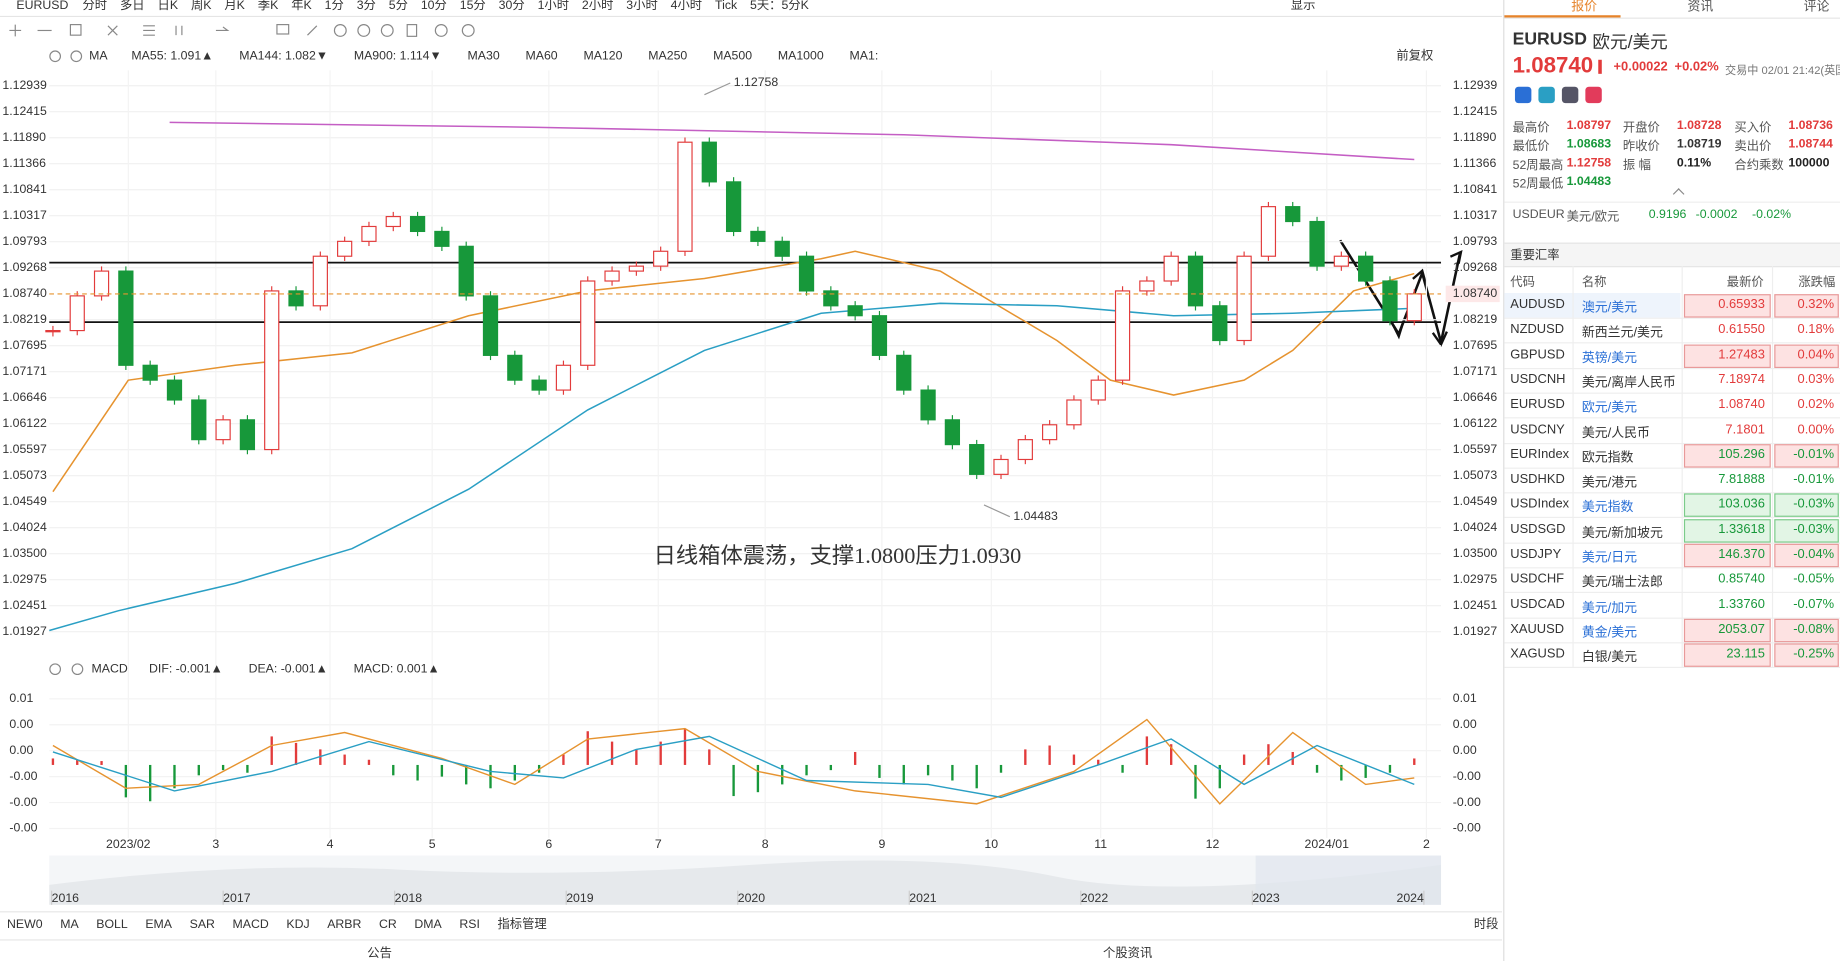 This screenshot has height=961, width=1840. What do you see at coordinates (1809, 162) in the screenshot?
I see `stat-value: 100000` at bounding box center [1809, 162].